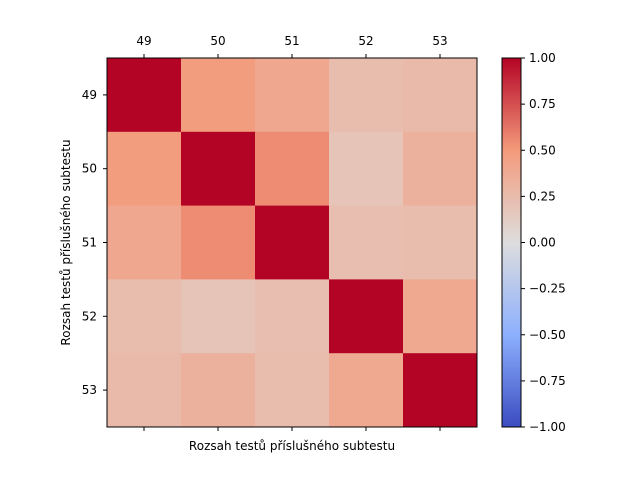 This screenshot has height=485, width=640. I want to click on colorbar-tick-label-4: 0.00, so click(542, 243).